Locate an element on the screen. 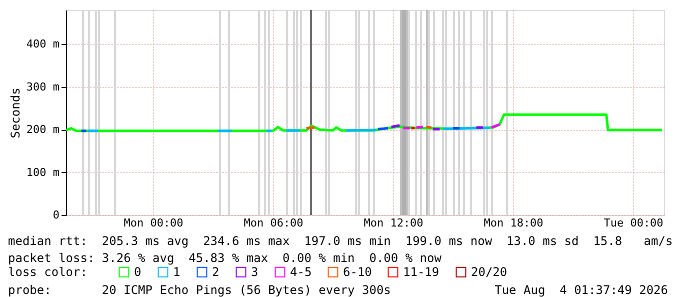  text: median rtt: 205.3 ms avg 234.6 ms max 197.0 ms min 199.0 ms now 13.0 ms sd 15.8 am/s is located at coordinates (340, 241).